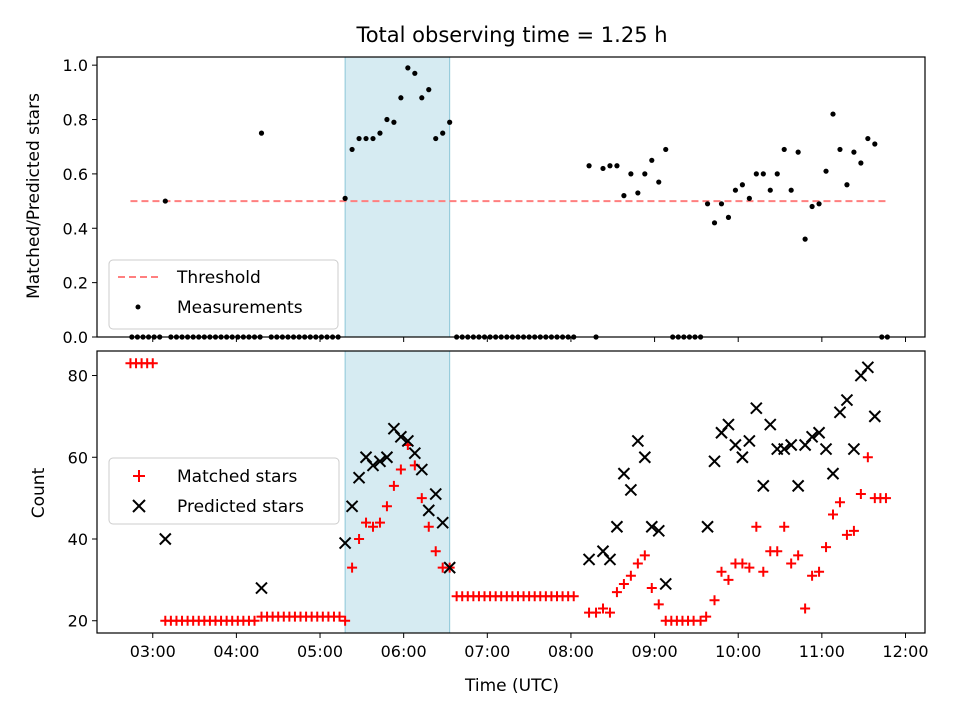 The width and height of the screenshot is (960, 720). Describe the element at coordinates (78, 621) in the screenshot. I see `count-y-tick-label: 20` at that location.